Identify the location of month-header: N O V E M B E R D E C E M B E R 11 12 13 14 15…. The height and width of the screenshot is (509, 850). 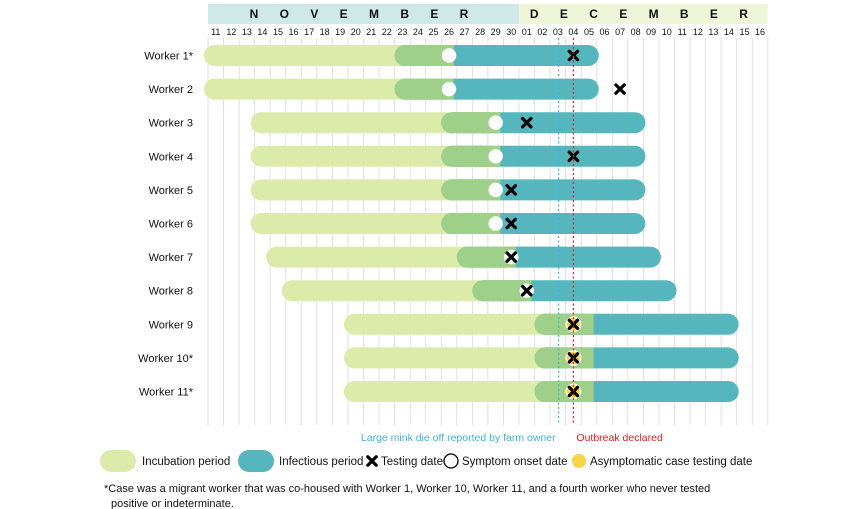
(488, 20).